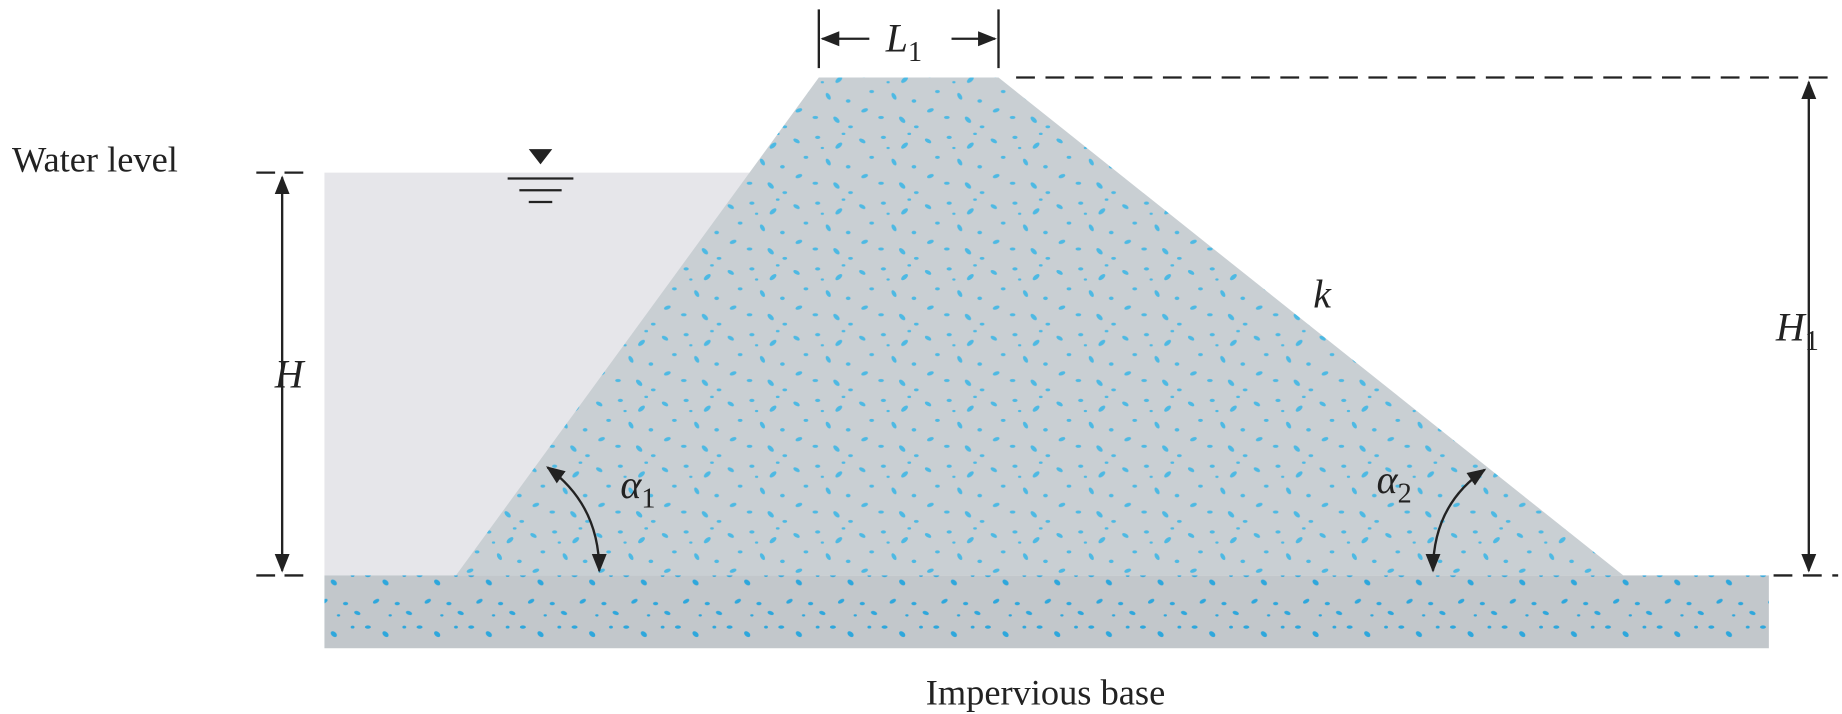 The image size is (1842, 714). What do you see at coordinates (95, 159) in the screenshot?
I see `water-level-label: Water level` at bounding box center [95, 159].